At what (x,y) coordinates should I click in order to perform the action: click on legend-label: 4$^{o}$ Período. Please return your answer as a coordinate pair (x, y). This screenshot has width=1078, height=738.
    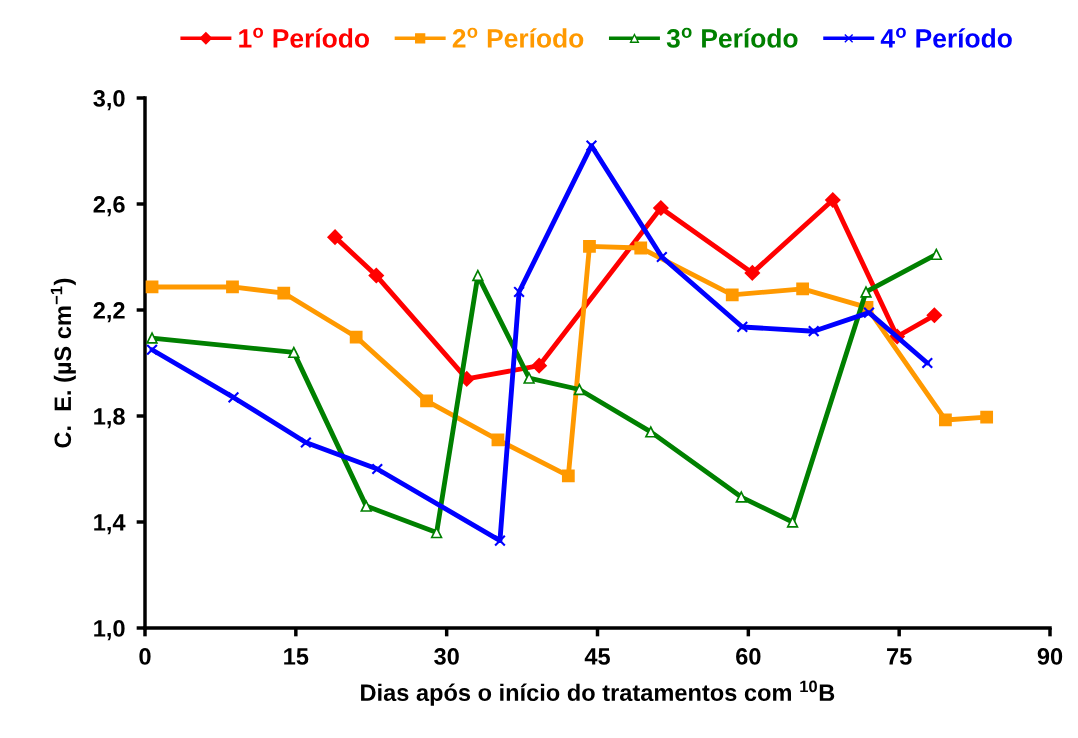
    Looking at the image, I should click on (946, 37).